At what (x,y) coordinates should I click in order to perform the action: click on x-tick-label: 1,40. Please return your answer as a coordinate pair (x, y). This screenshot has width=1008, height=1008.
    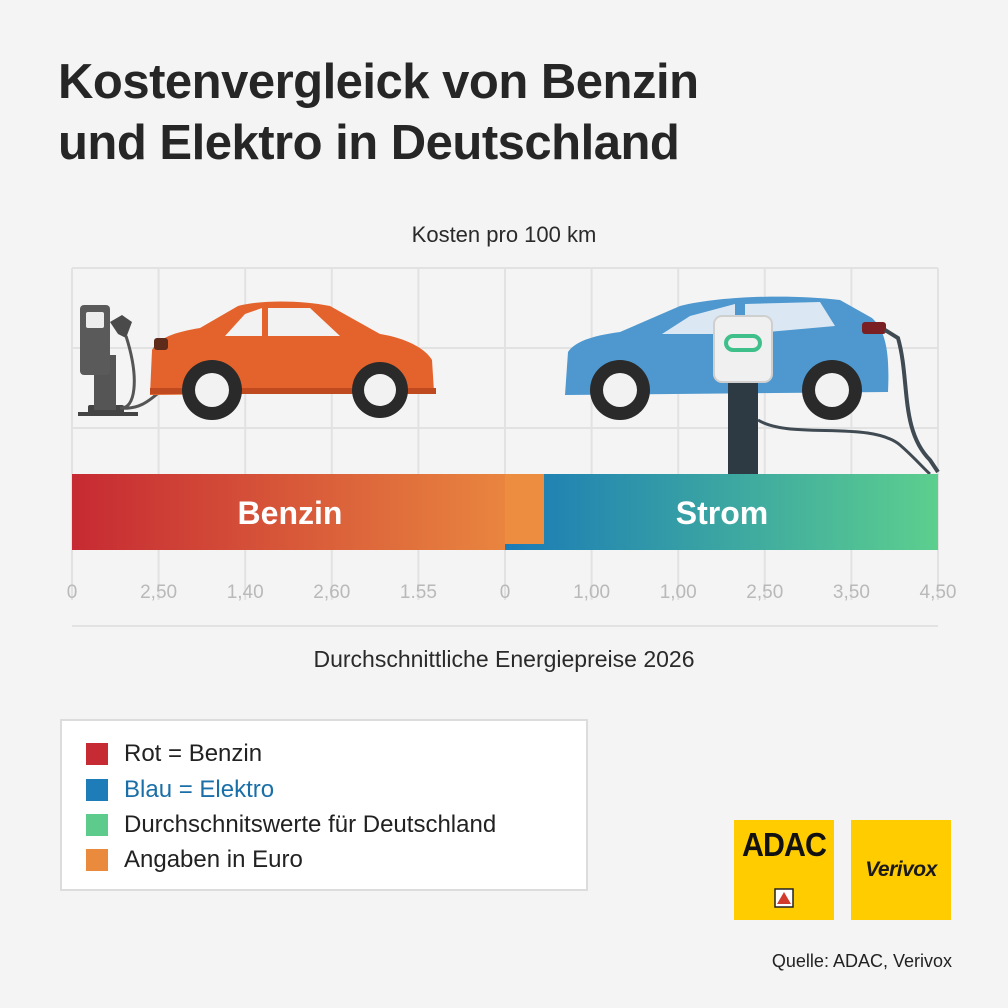
    Looking at the image, I should click on (245, 592).